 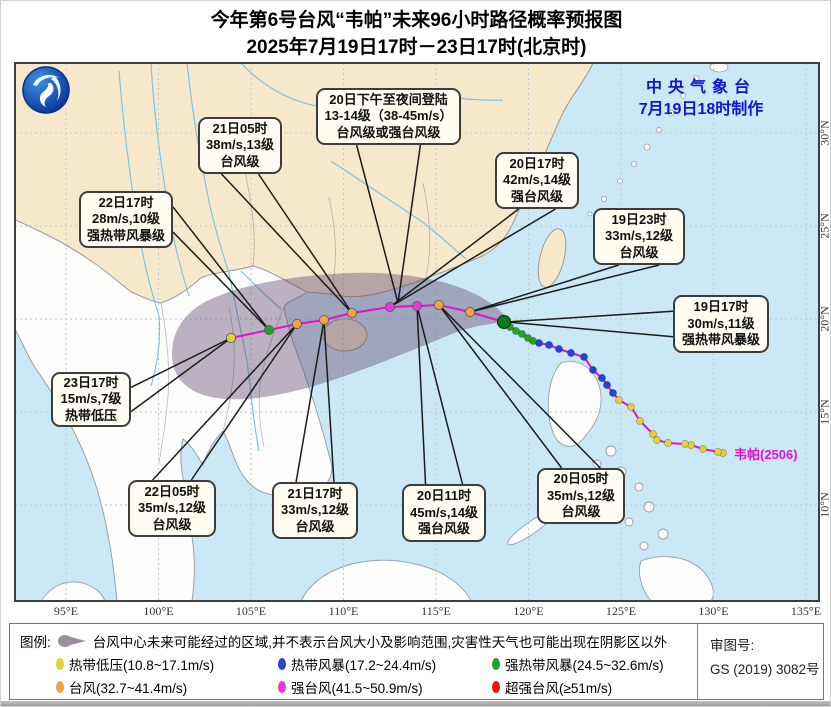 I want to click on legend-title: 图例:, so click(x=35, y=642).